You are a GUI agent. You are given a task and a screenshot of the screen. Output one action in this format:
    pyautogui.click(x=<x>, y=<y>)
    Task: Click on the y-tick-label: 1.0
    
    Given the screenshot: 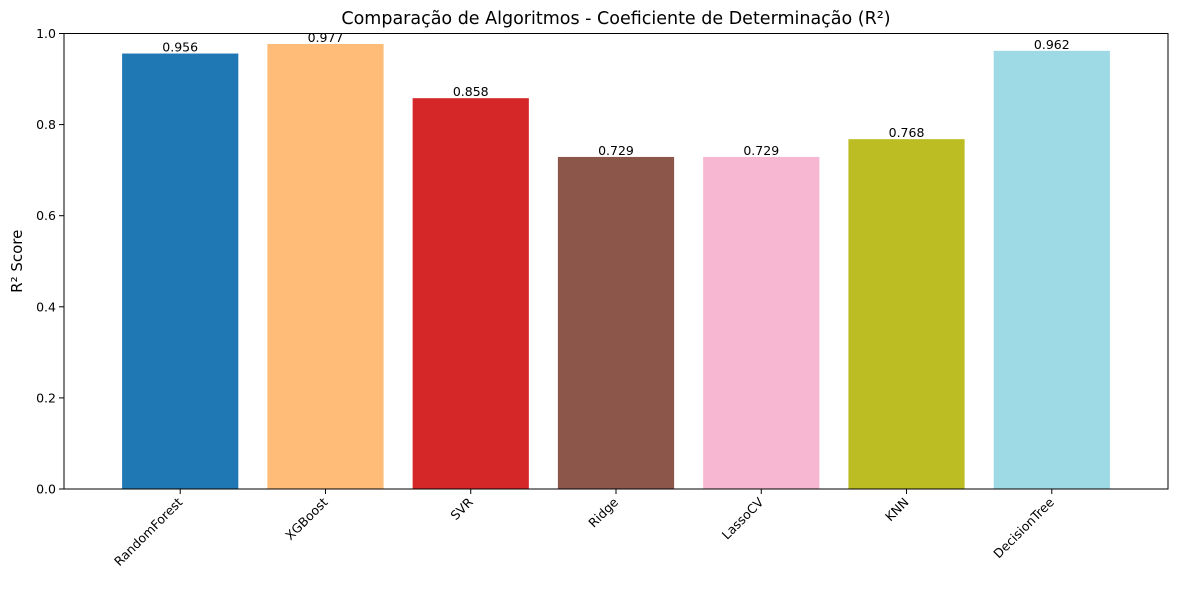 What is the action you would take?
    pyautogui.click(x=46, y=33)
    